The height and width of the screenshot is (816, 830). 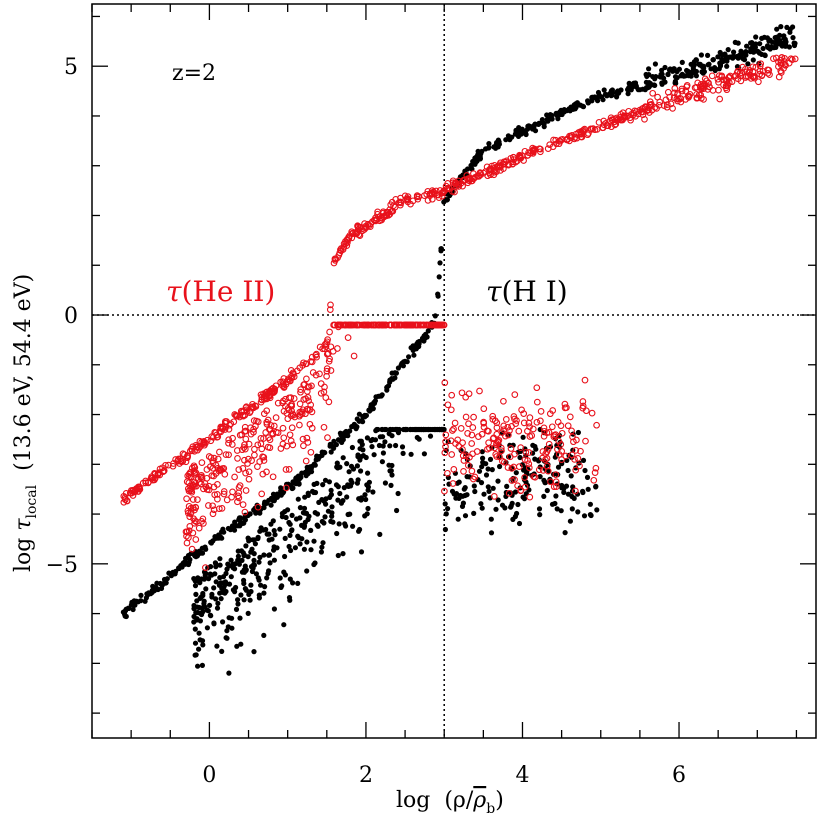 I want to click on x-tick-label: 2, so click(x=366, y=775).